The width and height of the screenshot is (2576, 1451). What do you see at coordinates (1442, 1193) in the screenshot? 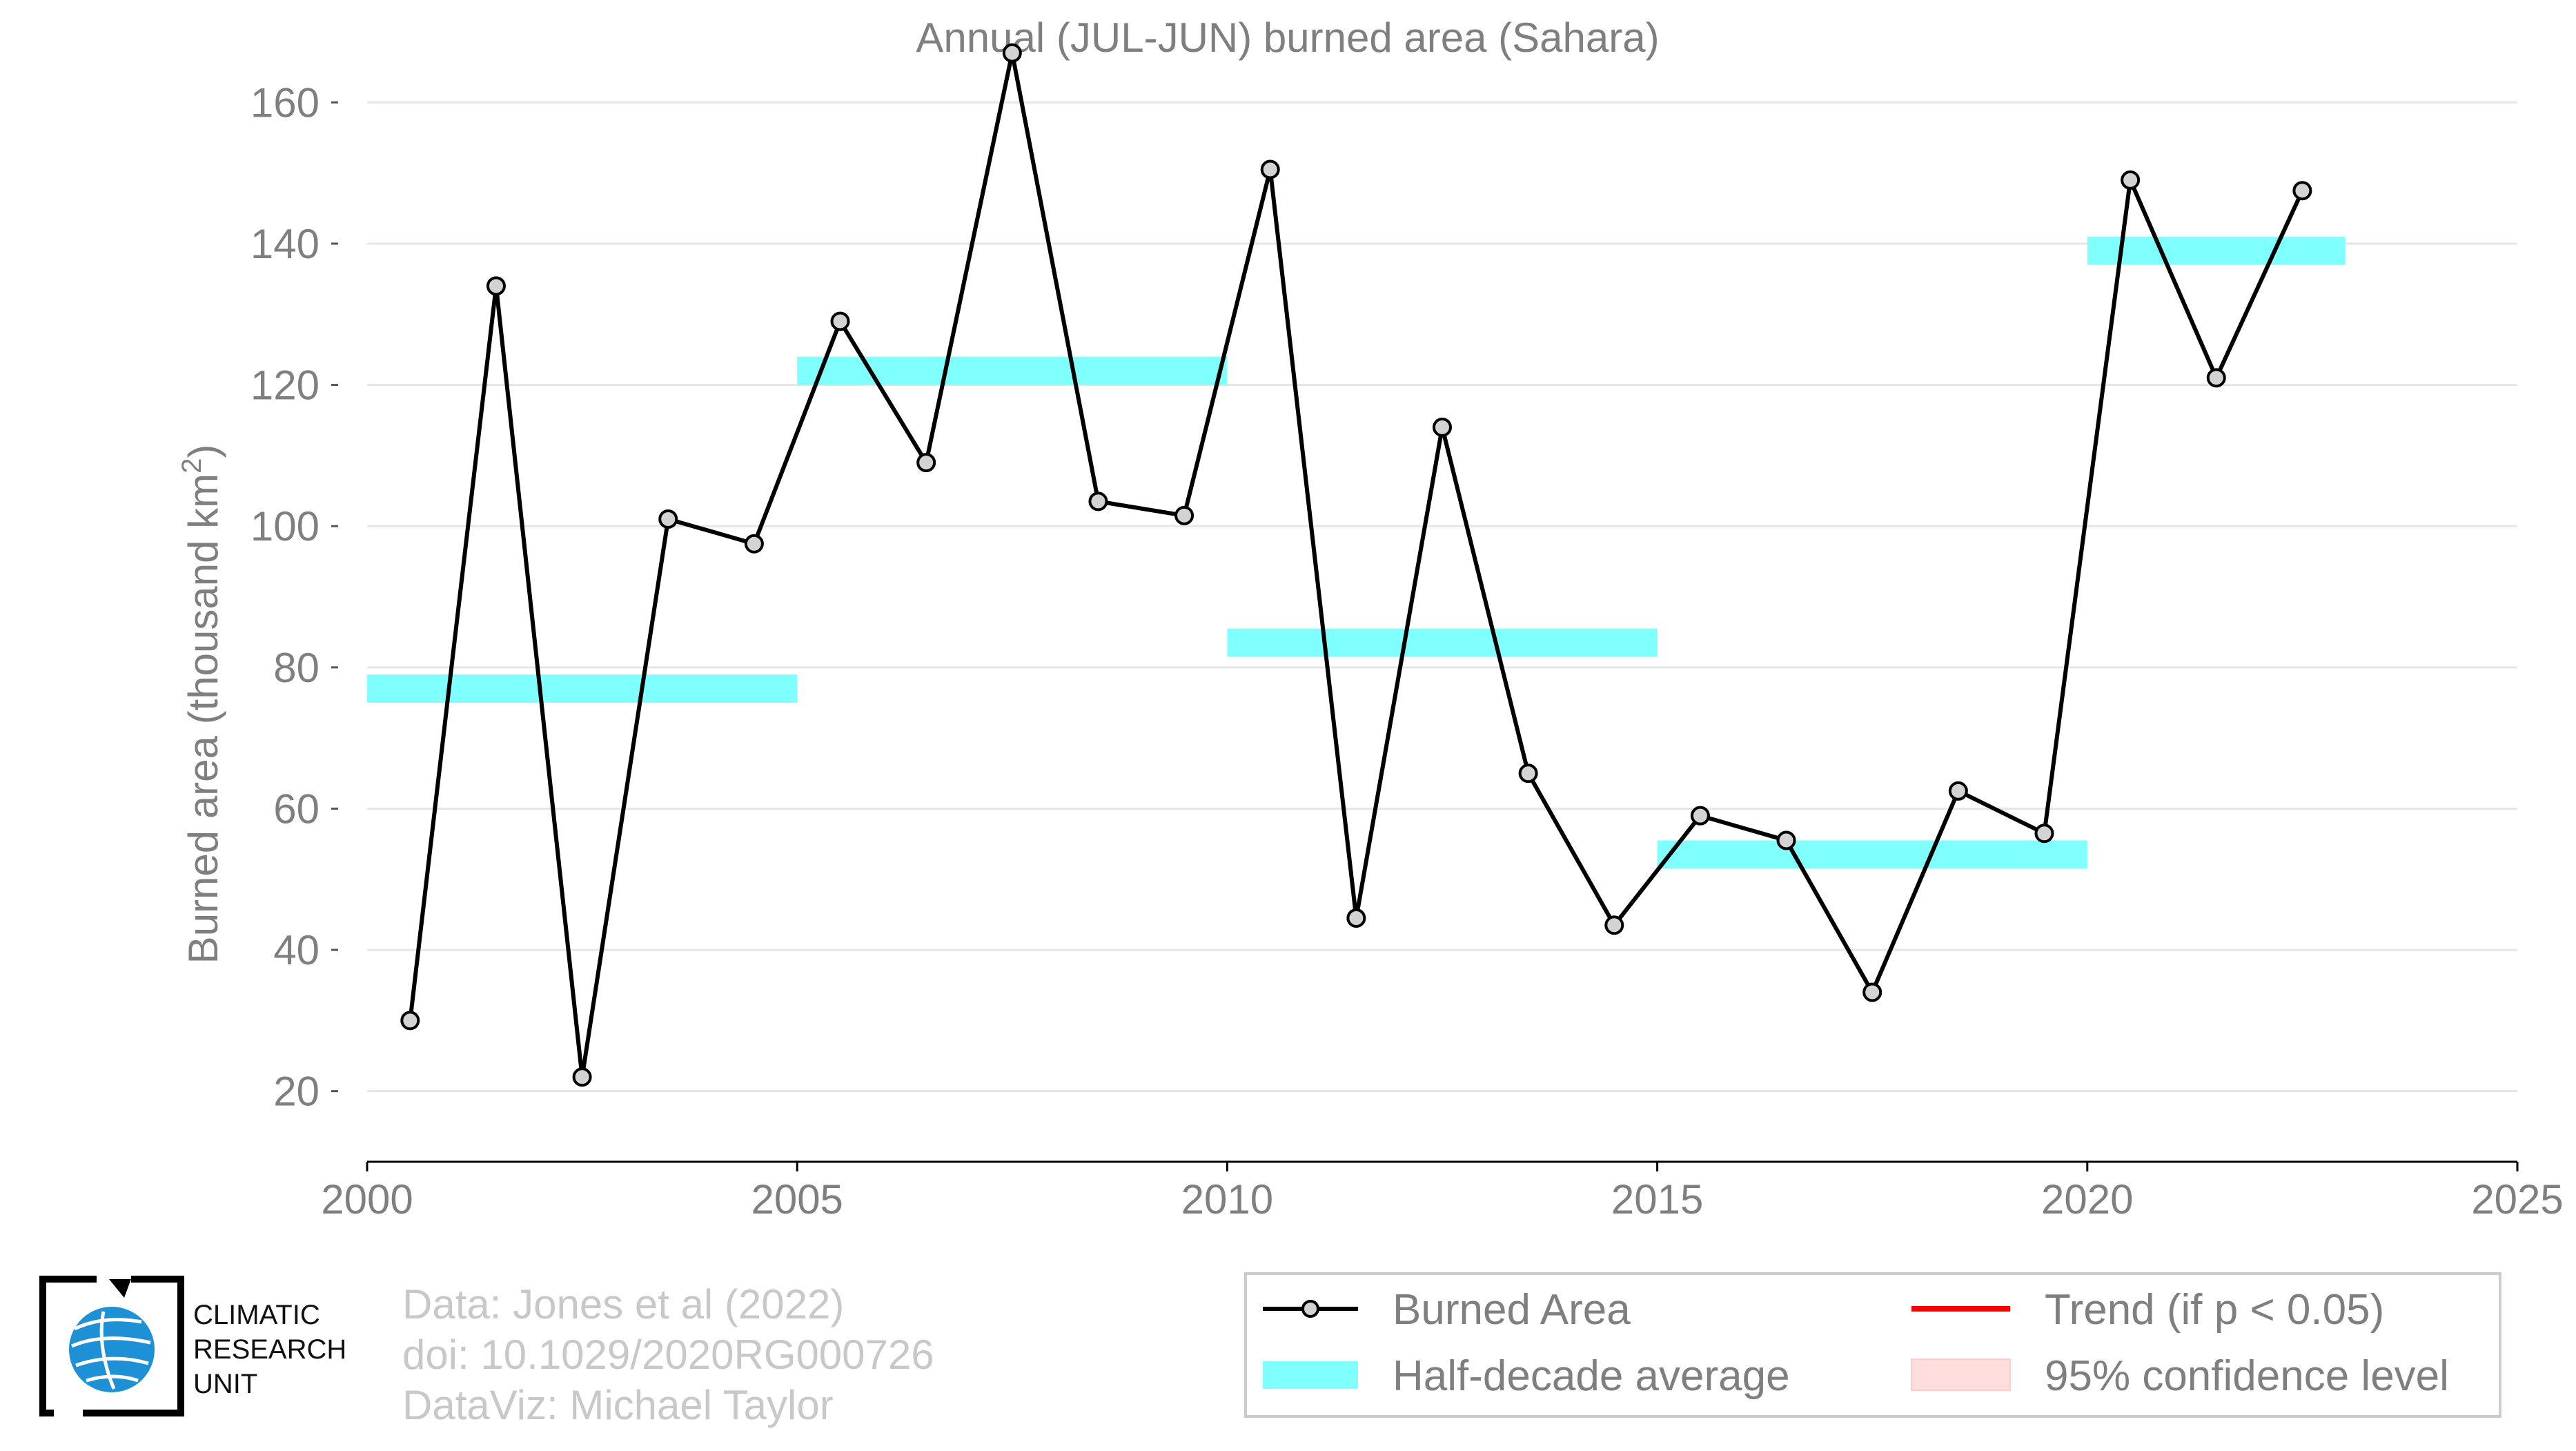
I see `x-ticks: 2000 2005 2010 2015 2020 2025` at bounding box center [1442, 1193].